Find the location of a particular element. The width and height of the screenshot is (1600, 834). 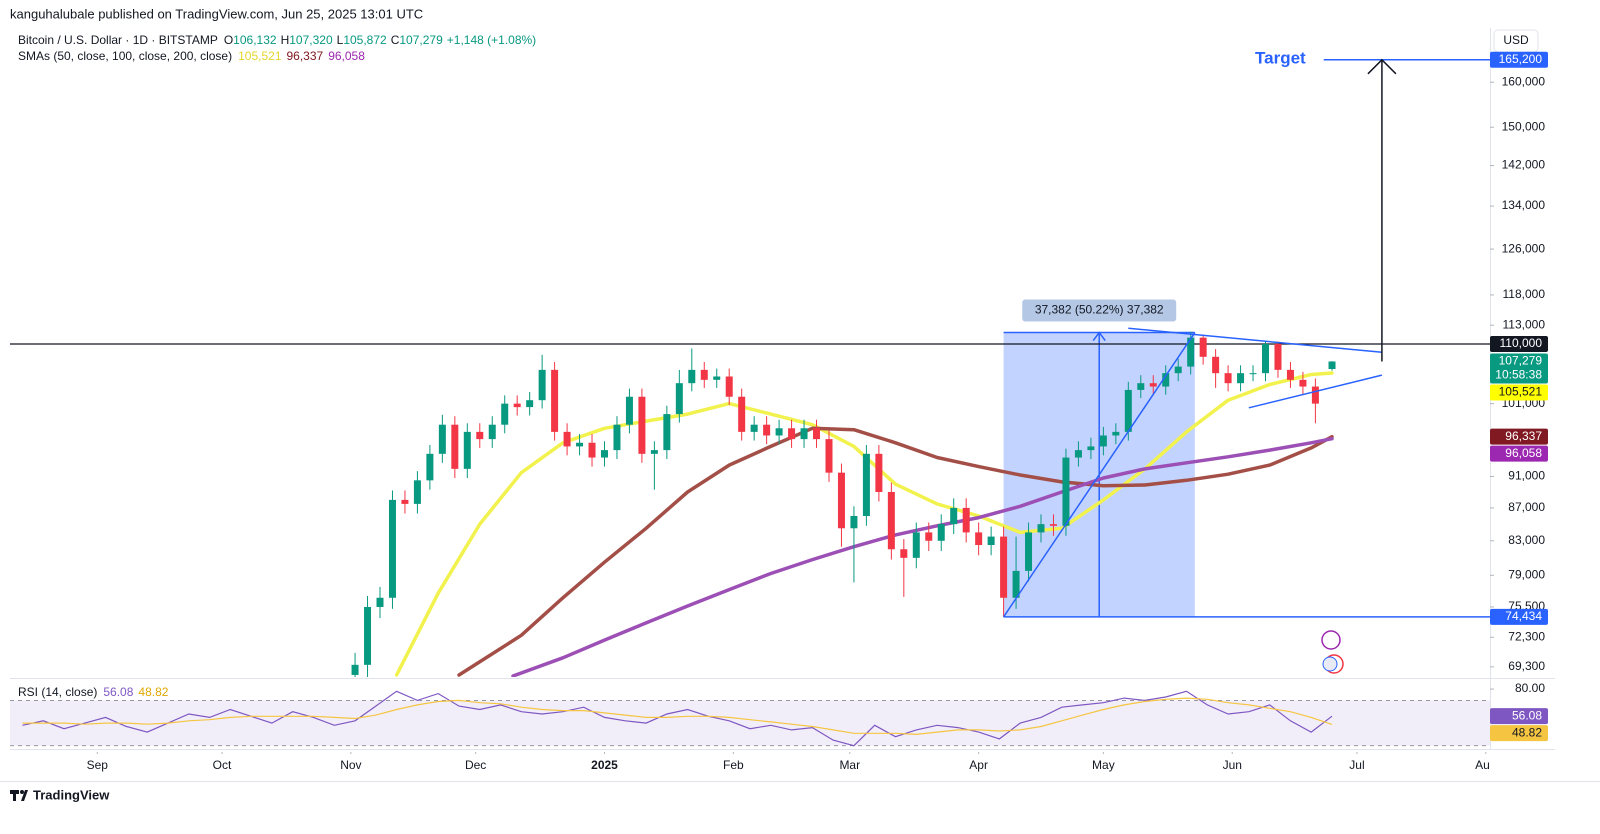

ohlc-value: 105,872 is located at coordinates (365, 40).